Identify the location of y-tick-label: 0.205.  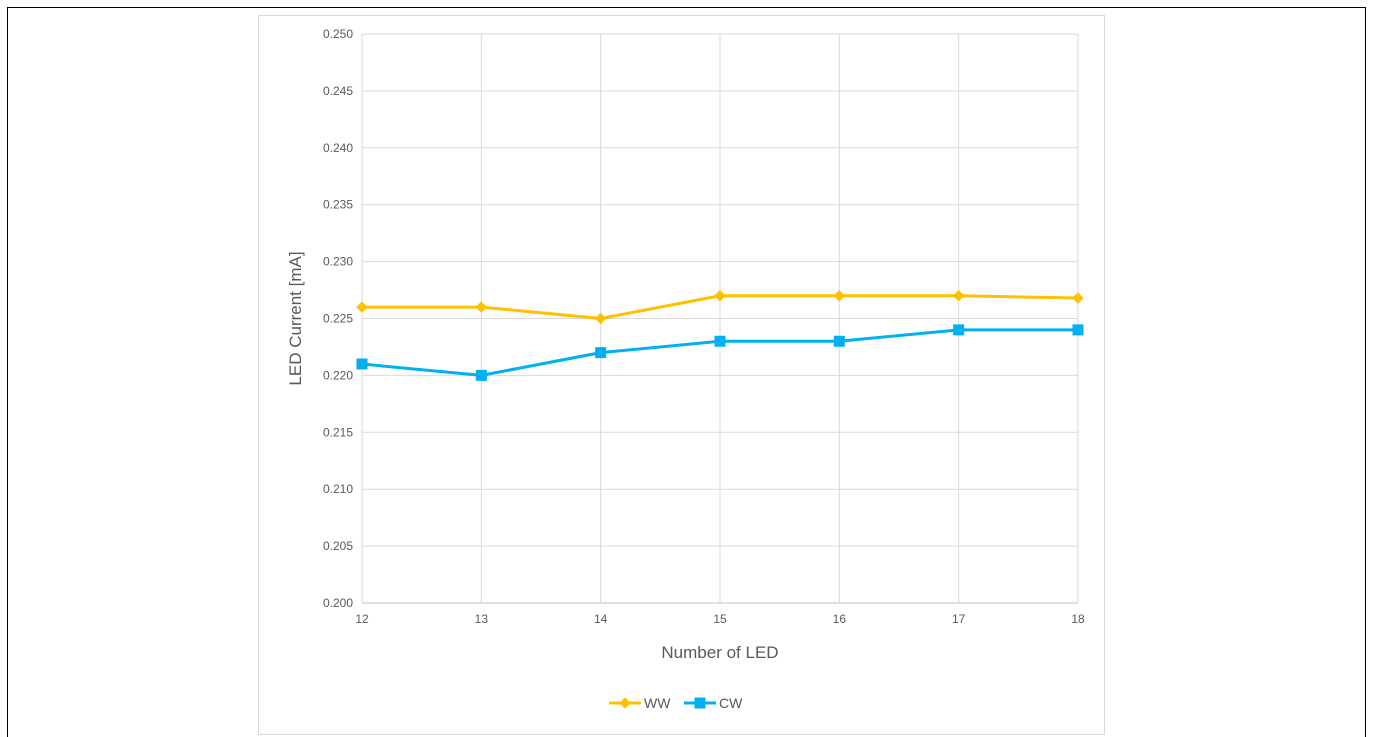
(338, 546).